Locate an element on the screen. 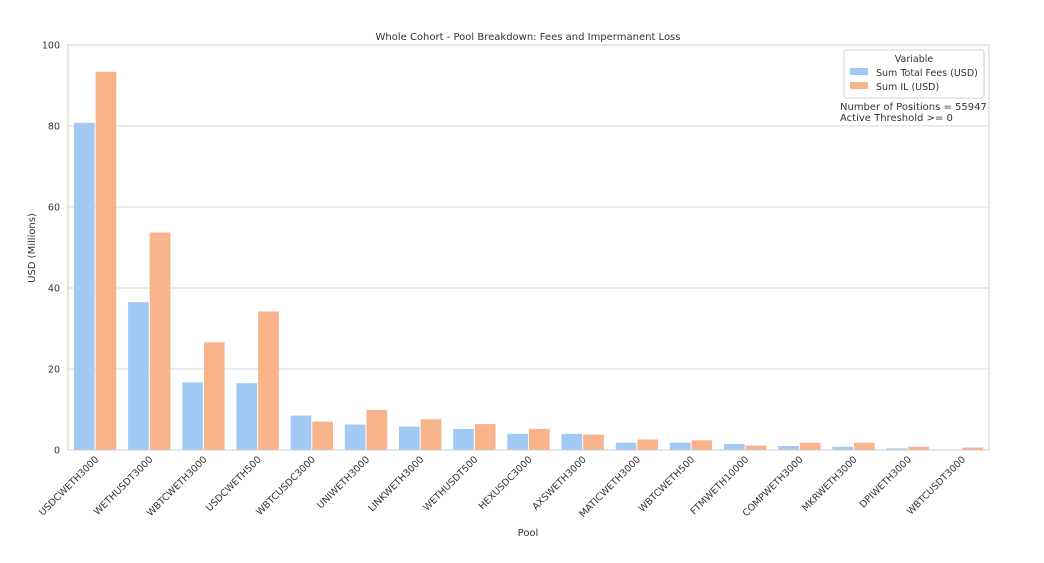 Image resolution: width=1044 pixels, height=563 pixels. bar-il-compweth3000 is located at coordinates (810, 446).